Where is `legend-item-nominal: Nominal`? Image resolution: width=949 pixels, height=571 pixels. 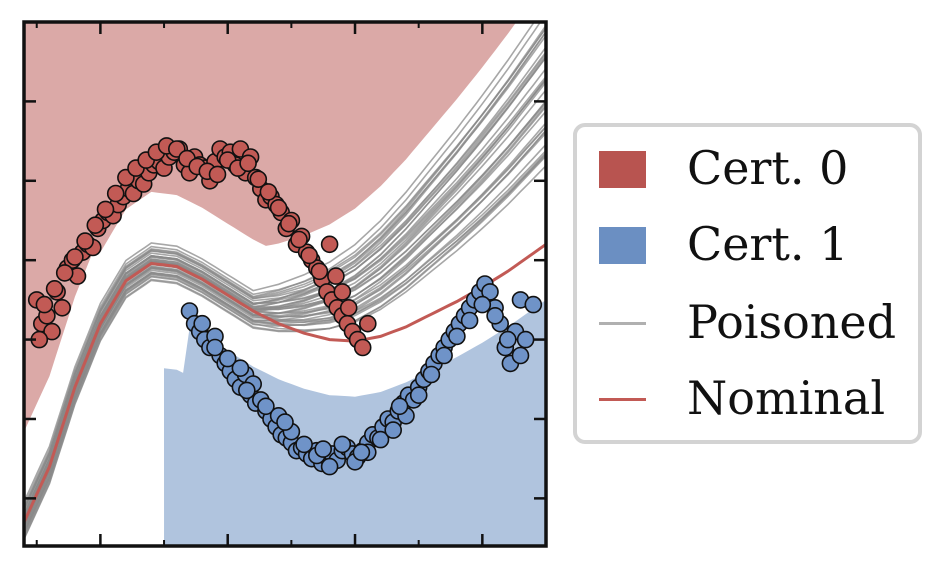 legend-item-nominal: Nominal is located at coordinates (747, 396).